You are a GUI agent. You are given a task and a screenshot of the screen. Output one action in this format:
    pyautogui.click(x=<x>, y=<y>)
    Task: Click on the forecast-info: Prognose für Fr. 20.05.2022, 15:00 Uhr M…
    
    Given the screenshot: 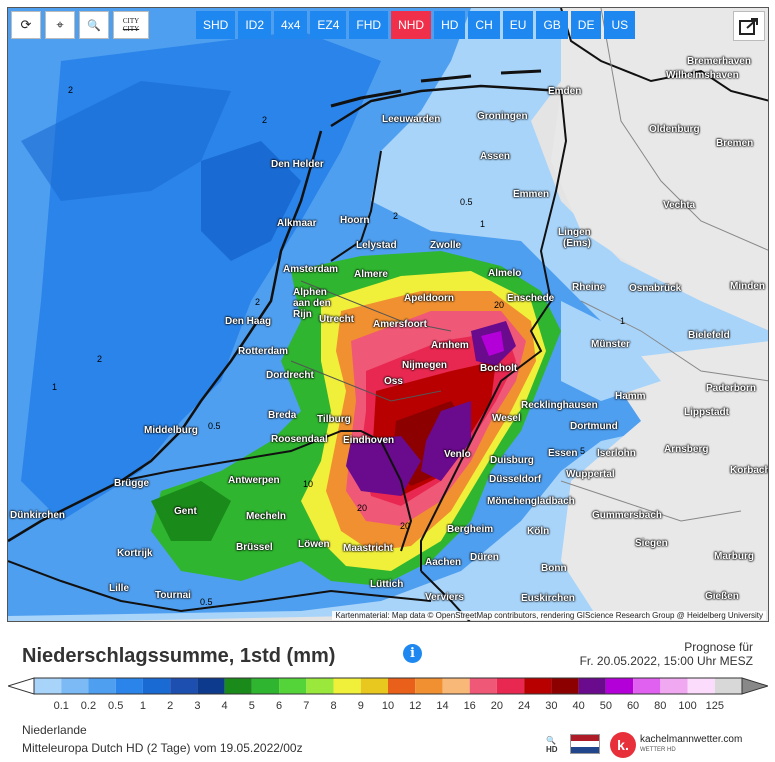 What is the action you would take?
    pyautogui.click(x=666, y=654)
    